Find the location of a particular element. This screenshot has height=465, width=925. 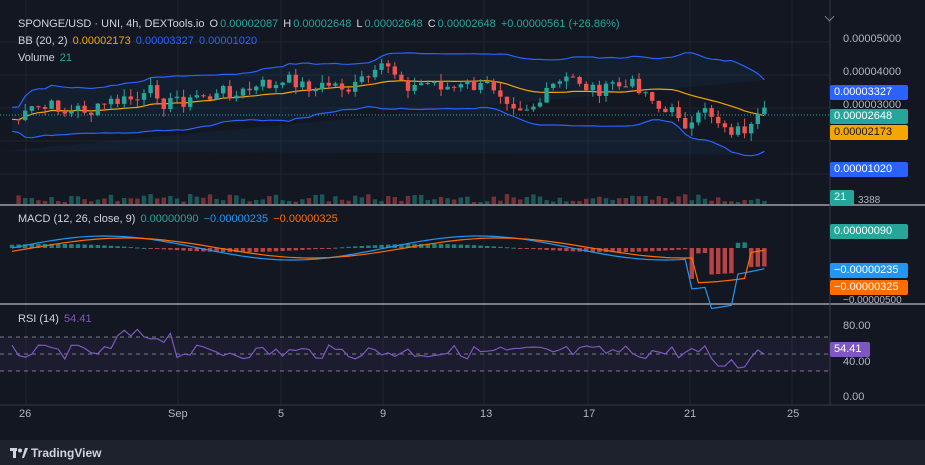

volume-tag: 21 is located at coordinates (842, 197).